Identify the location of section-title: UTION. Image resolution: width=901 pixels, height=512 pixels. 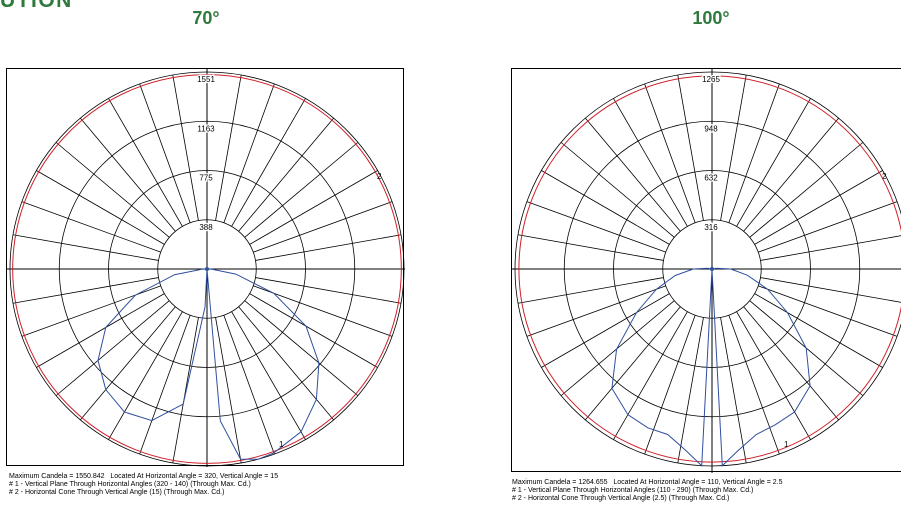
(36, 6).